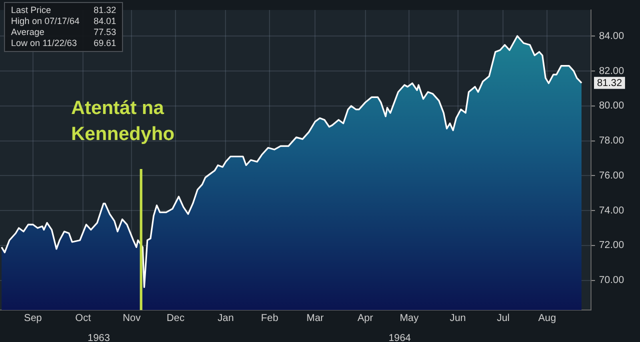 The width and height of the screenshot is (640, 342). Describe the element at coordinates (611, 71) in the screenshot. I see `y-tick-label: 82.00` at that location.